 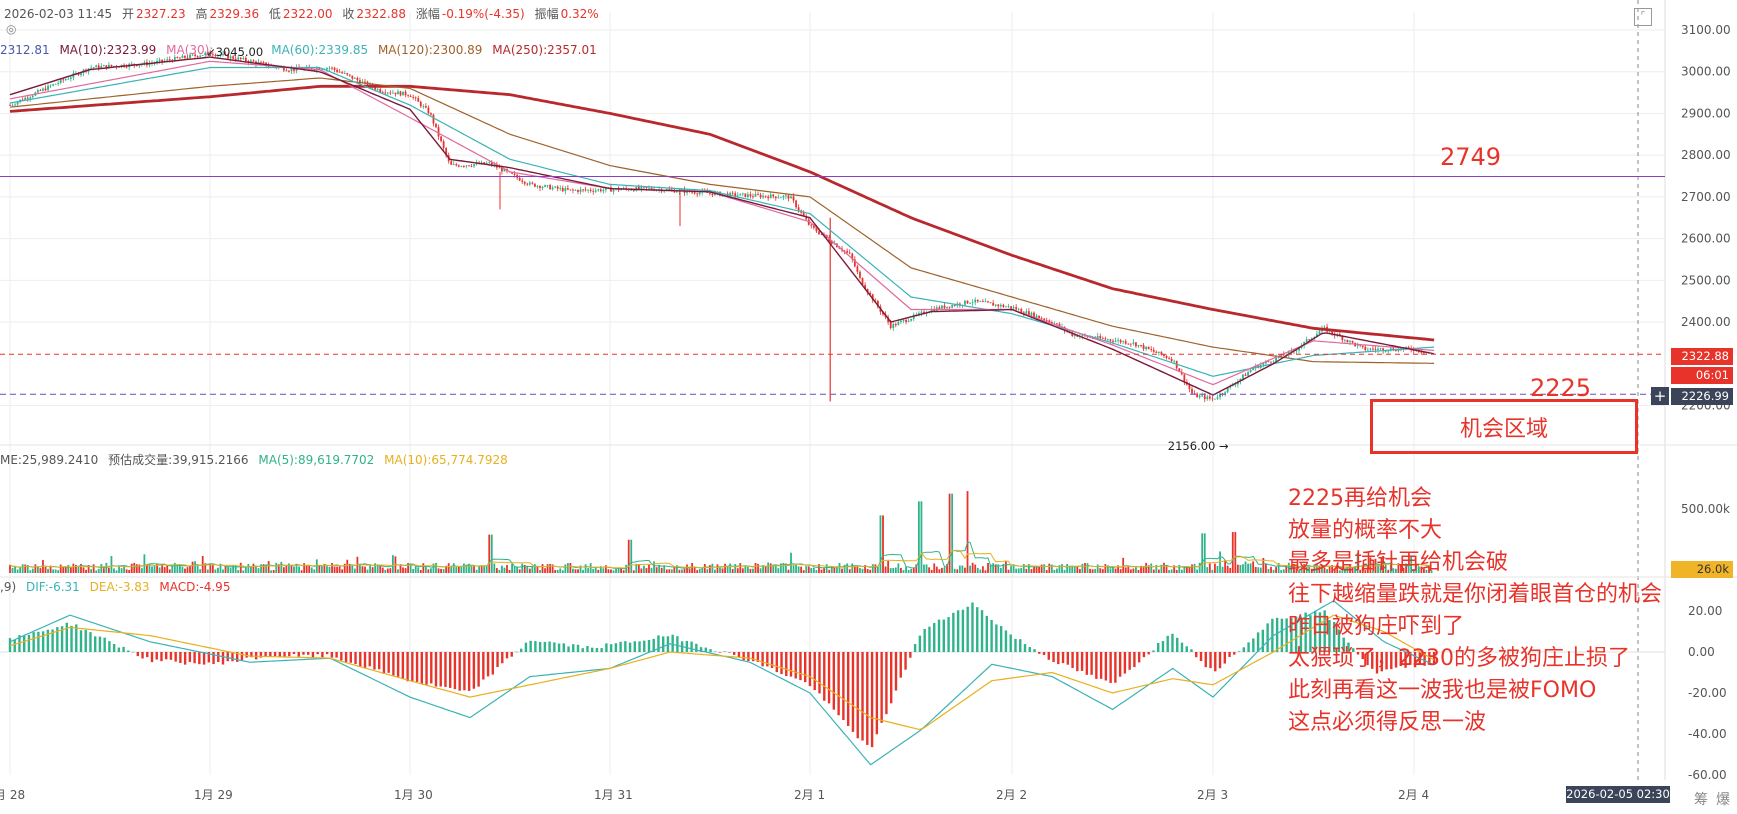 What do you see at coordinates (1660, 396) in the screenshot?
I see `add-plus-icon: +` at bounding box center [1660, 396].